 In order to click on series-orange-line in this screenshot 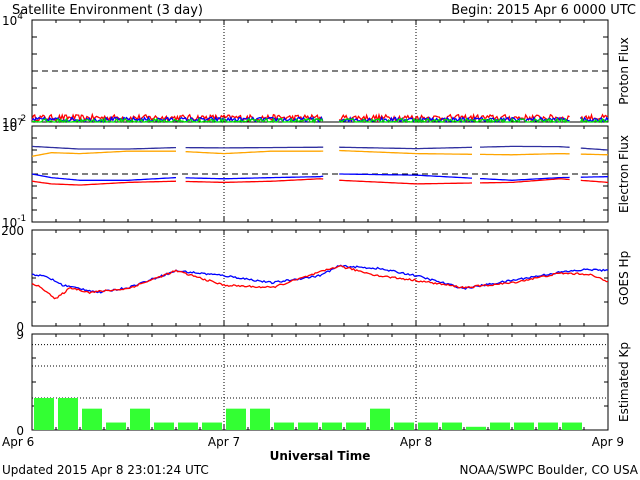, I will do `click(320, 153)`.